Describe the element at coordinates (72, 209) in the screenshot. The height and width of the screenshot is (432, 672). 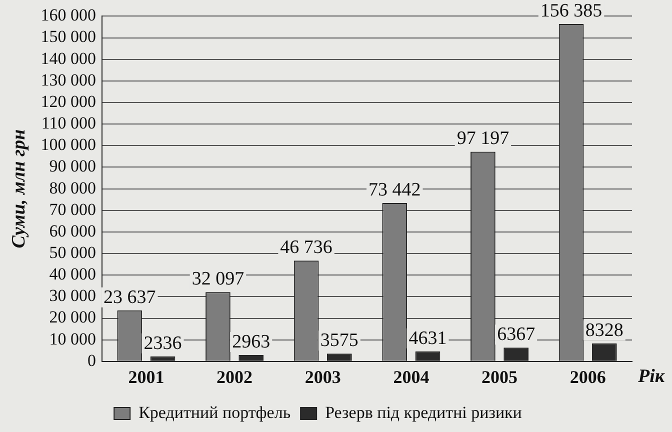
I see `y-tick-label: 70 000` at that location.